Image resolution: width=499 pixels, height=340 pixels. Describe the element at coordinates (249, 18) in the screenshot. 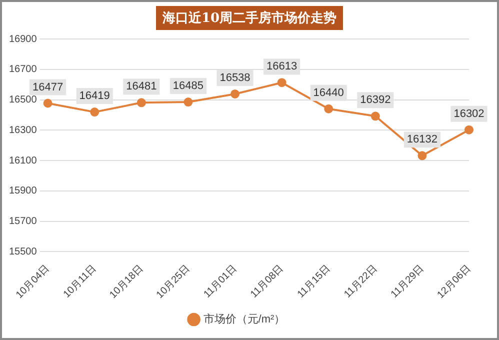

I see `chart-title: 海口近10周二手房市场价走势` at that location.